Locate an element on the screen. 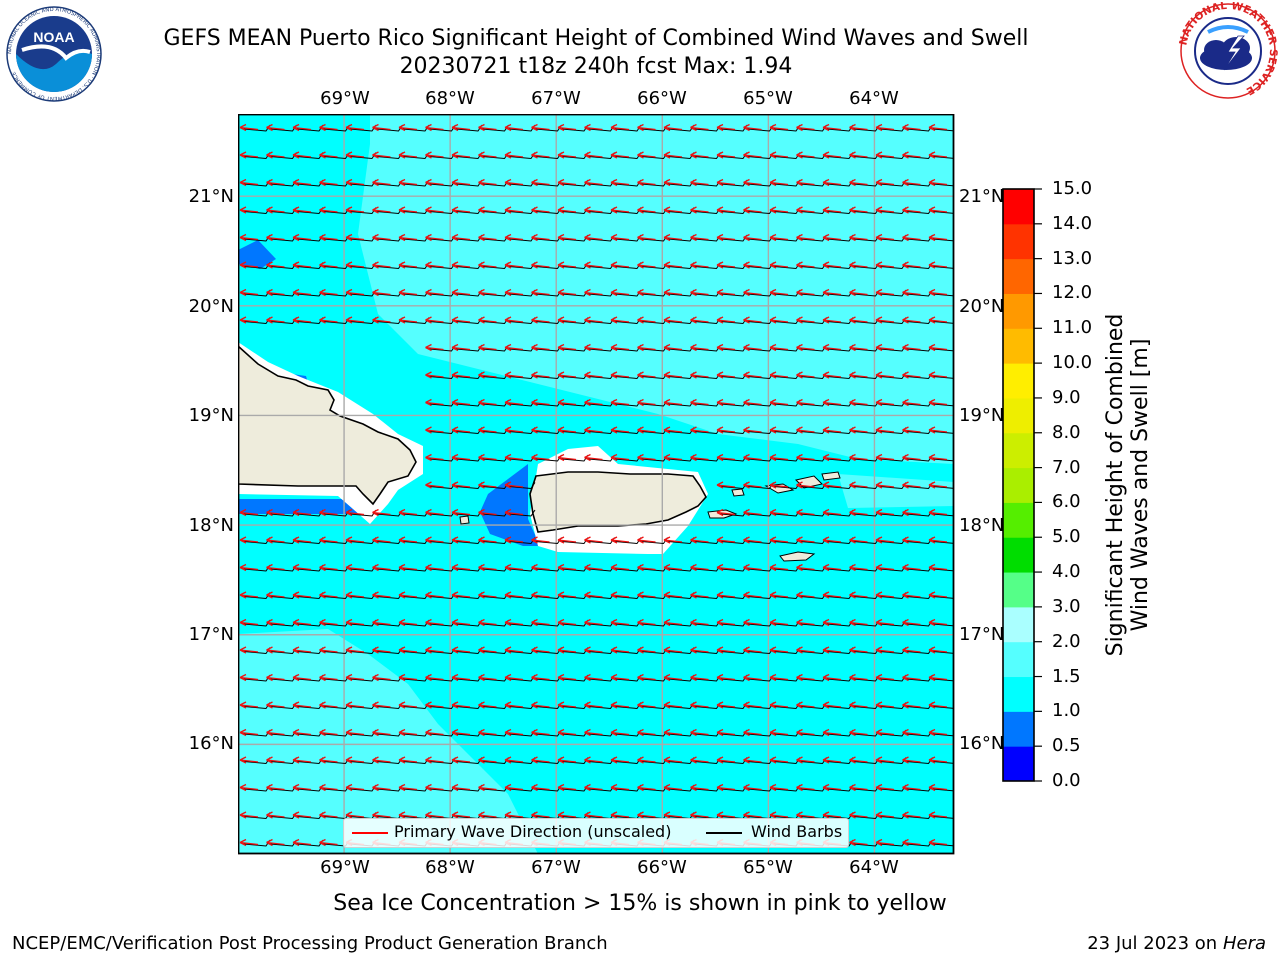  colorbar-tick-label: 14.0 is located at coordinates (1072, 223).